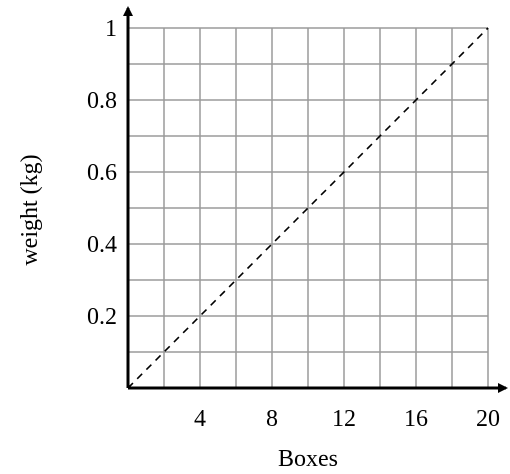 The height and width of the screenshot is (474, 510). I want to click on y-tick-label: 0.2, so click(102, 317).